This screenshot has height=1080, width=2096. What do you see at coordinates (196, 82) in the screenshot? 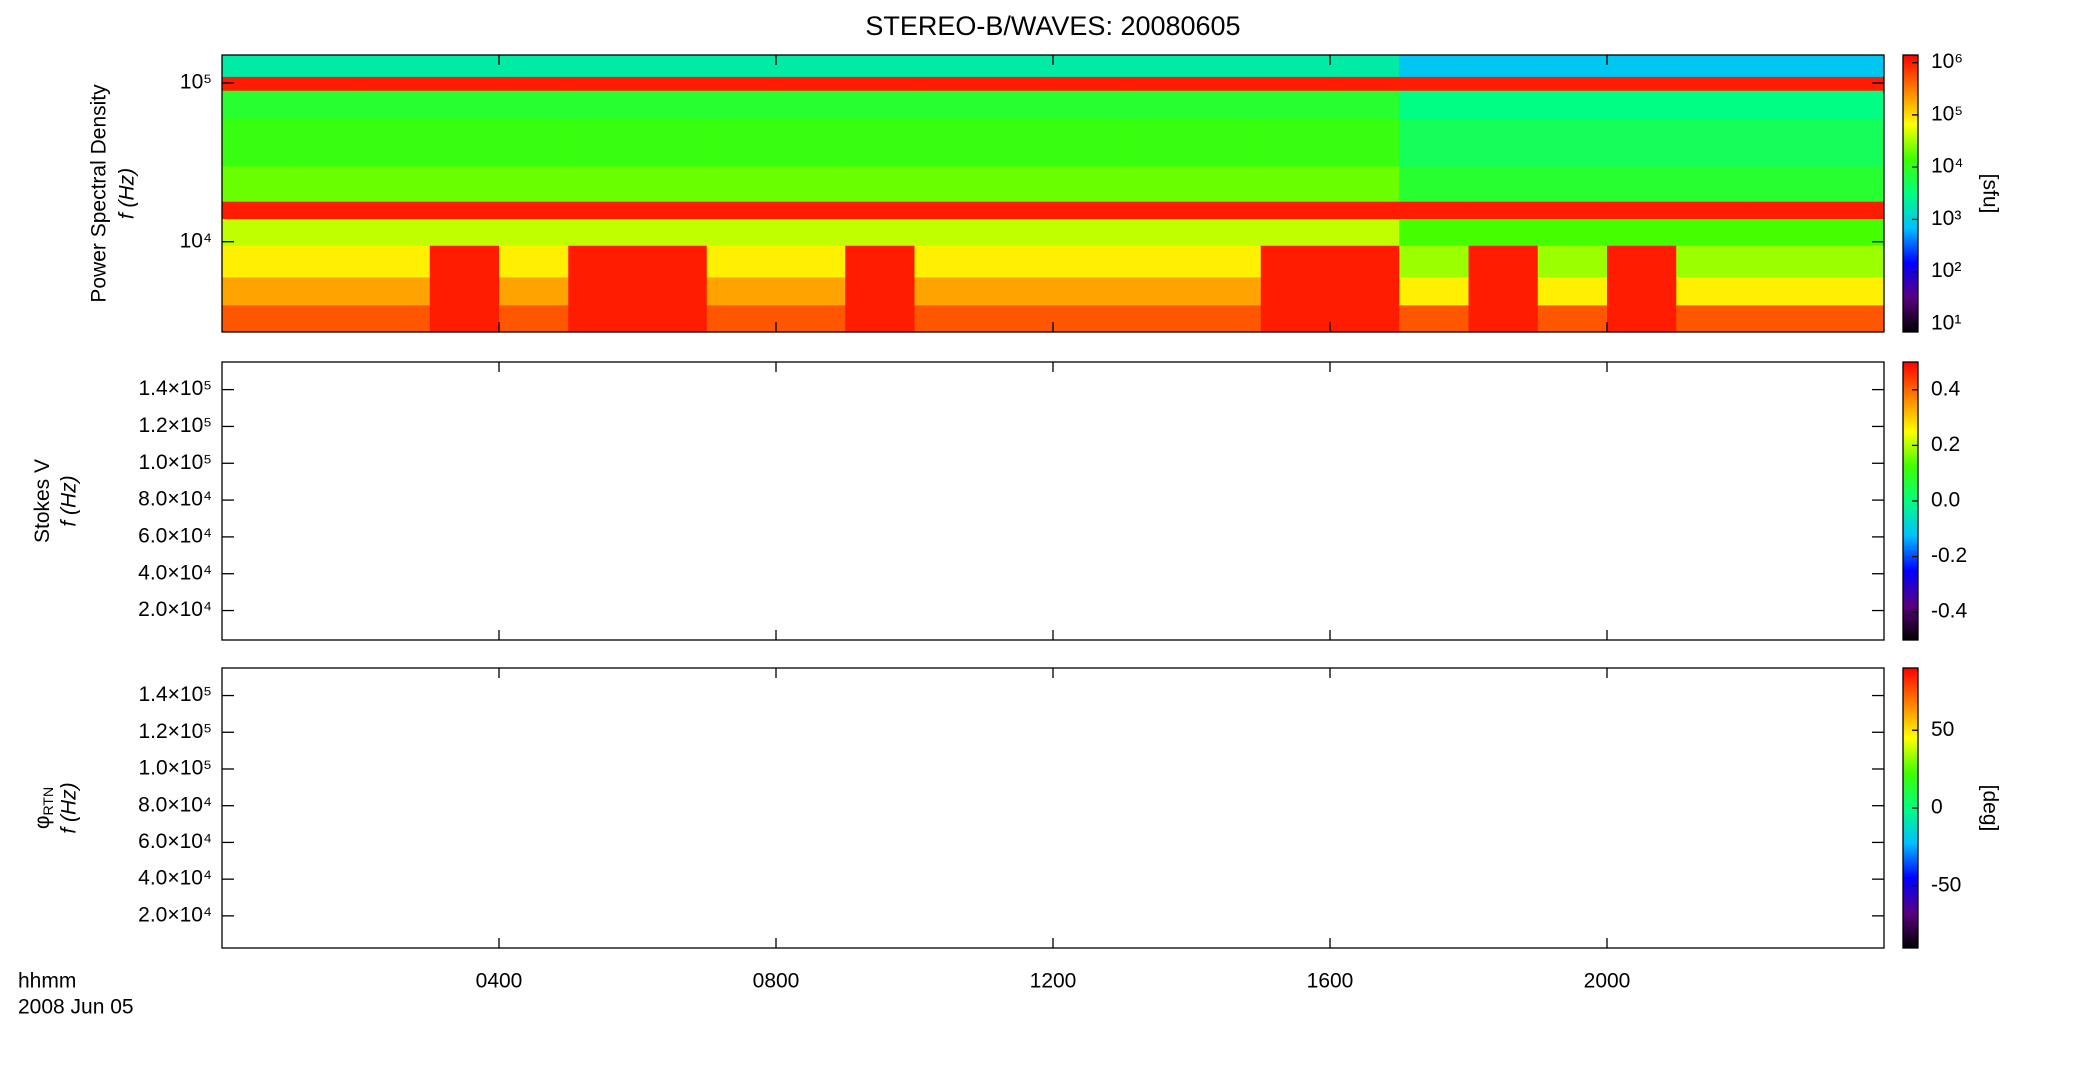
I see `y-tick-label: 10⁵` at bounding box center [196, 82].